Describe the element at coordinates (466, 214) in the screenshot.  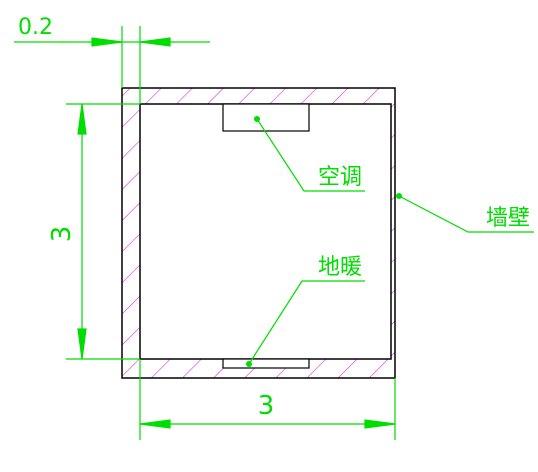
I see `wall-leader` at that location.